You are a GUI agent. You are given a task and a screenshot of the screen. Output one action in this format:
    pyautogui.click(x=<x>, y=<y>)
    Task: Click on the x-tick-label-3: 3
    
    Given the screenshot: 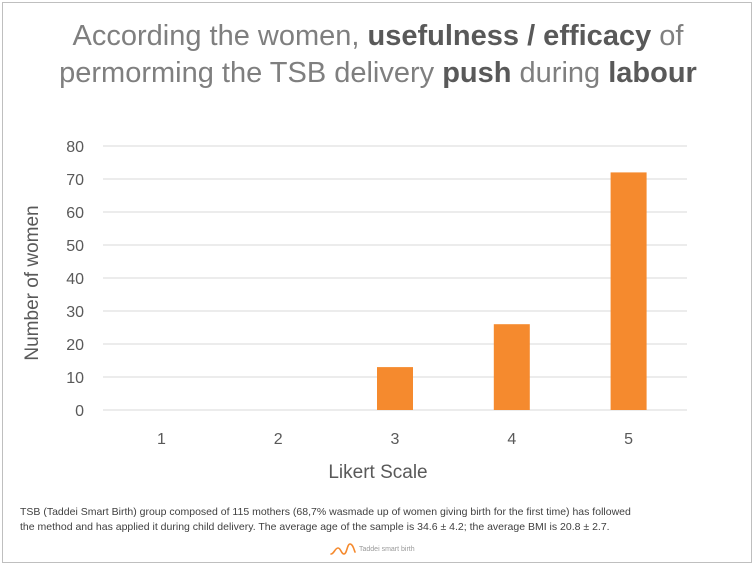 What is the action you would take?
    pyautogui.click(x=395, y=439)
    